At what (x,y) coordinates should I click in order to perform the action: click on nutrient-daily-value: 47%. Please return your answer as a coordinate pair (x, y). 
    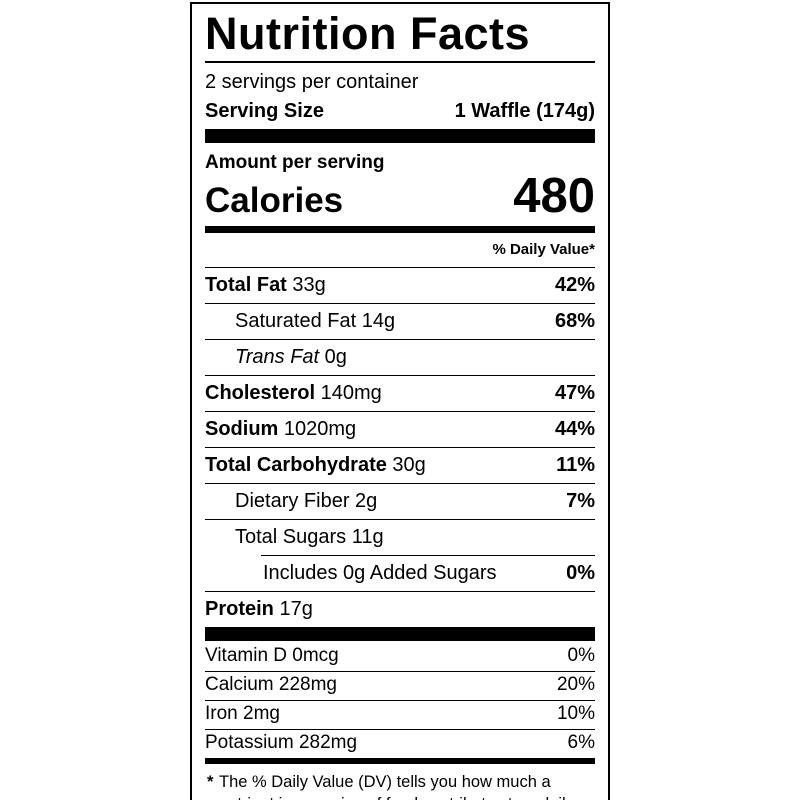
    Looking at the image, I should click on (574, 393).